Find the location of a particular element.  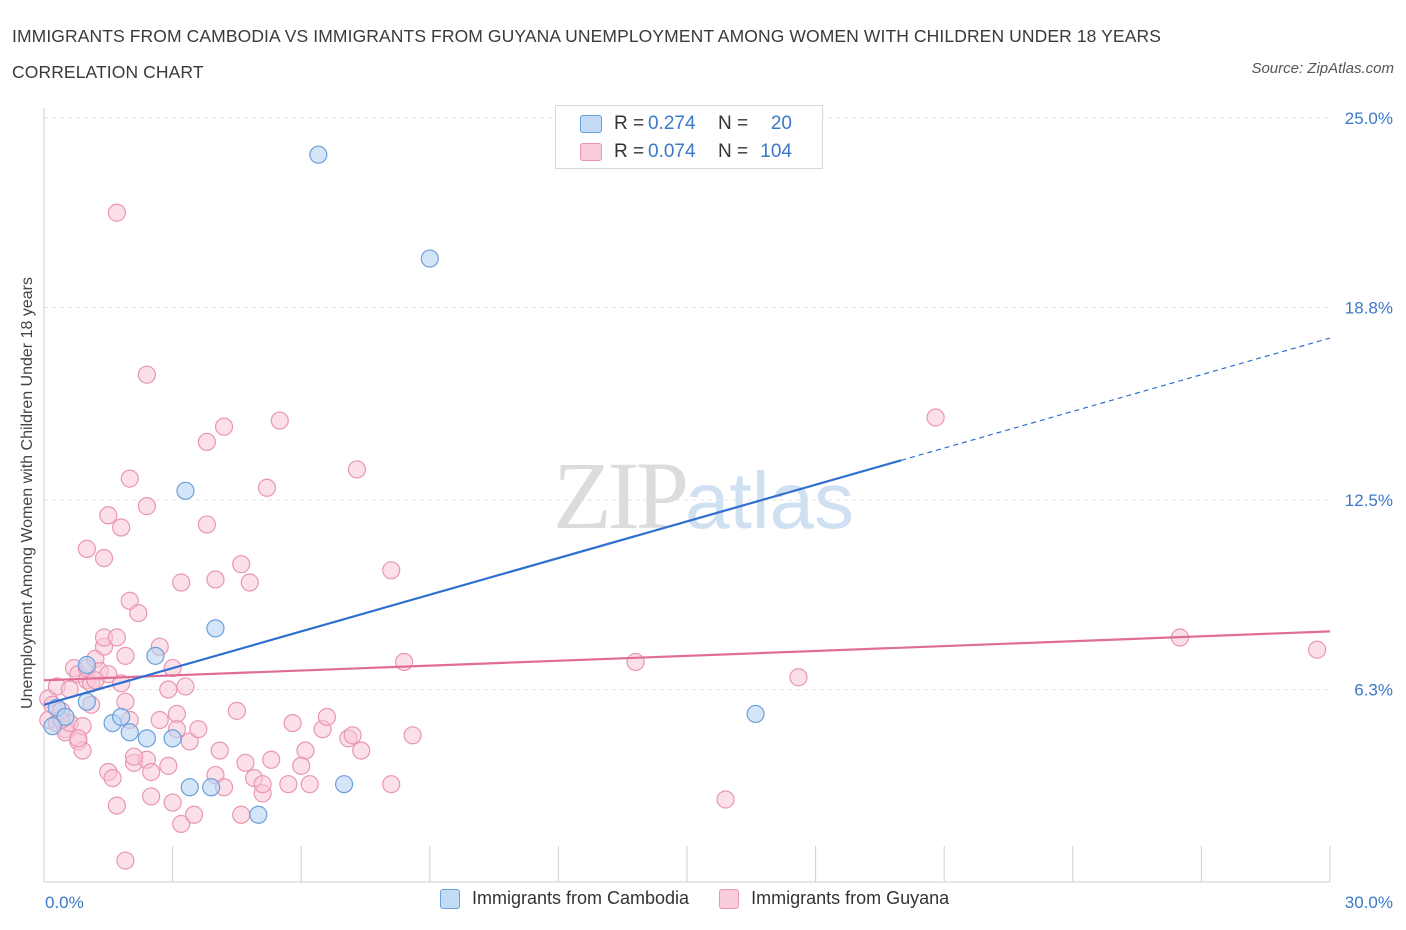

x-tick-label: 30.0% is located at coordinates (1369, 902).